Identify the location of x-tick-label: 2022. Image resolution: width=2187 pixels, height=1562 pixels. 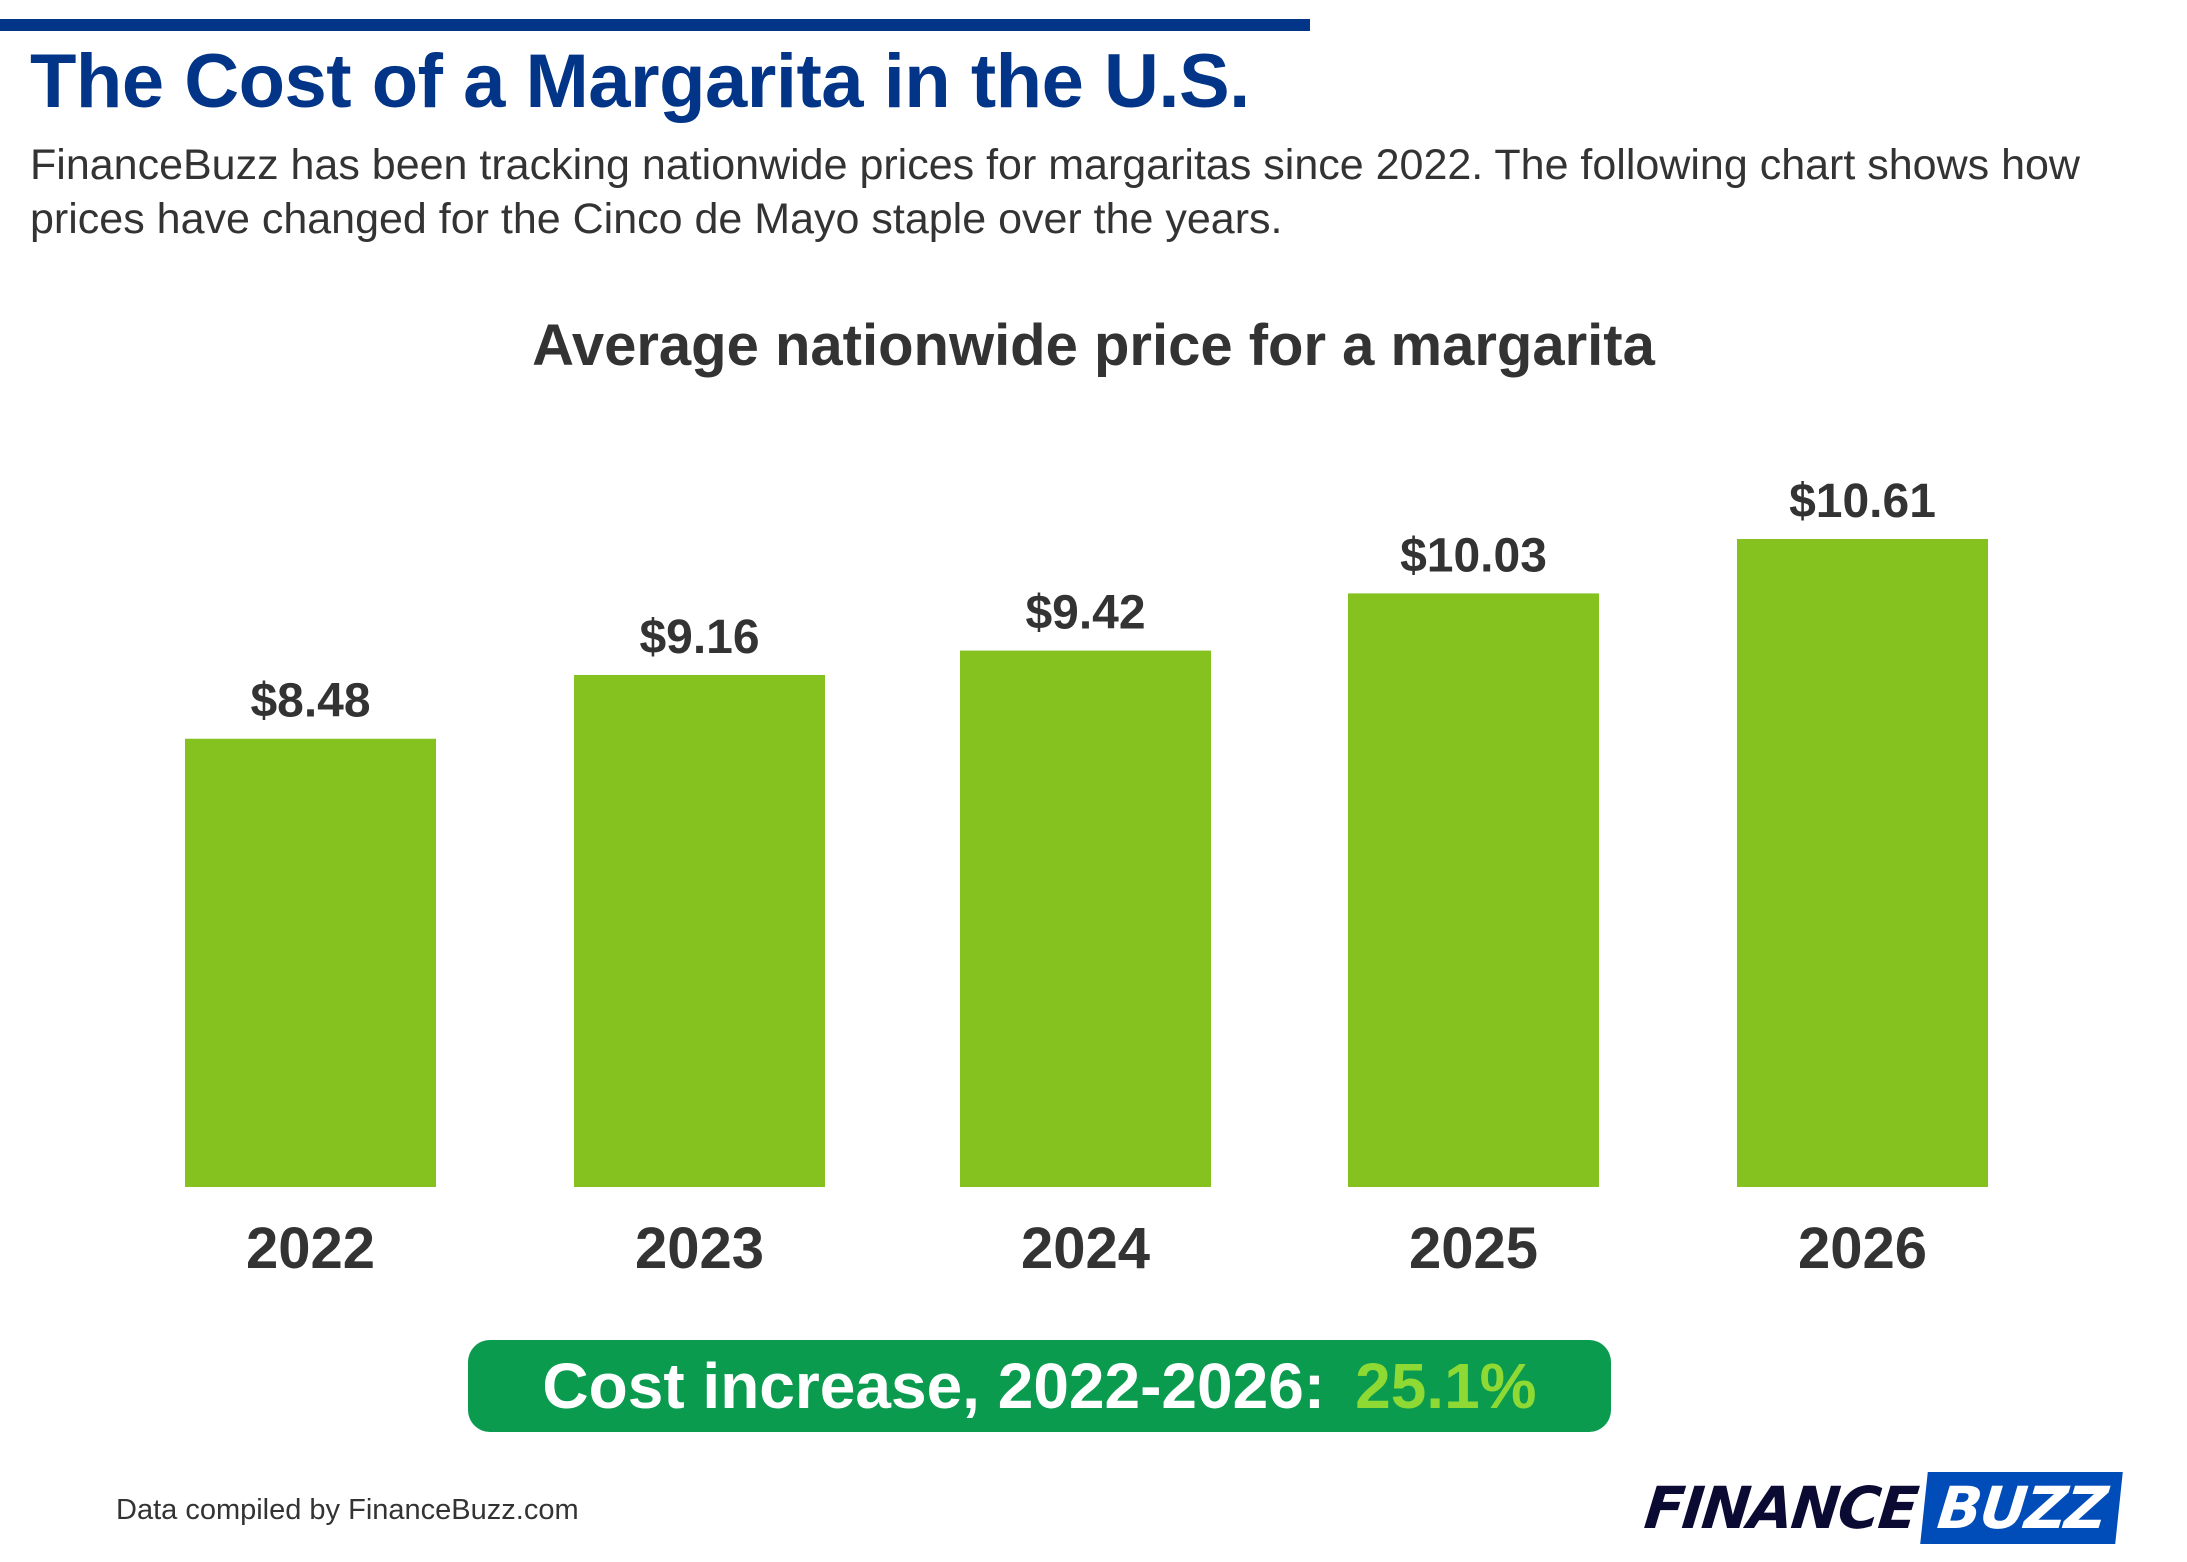
(310, 1248).